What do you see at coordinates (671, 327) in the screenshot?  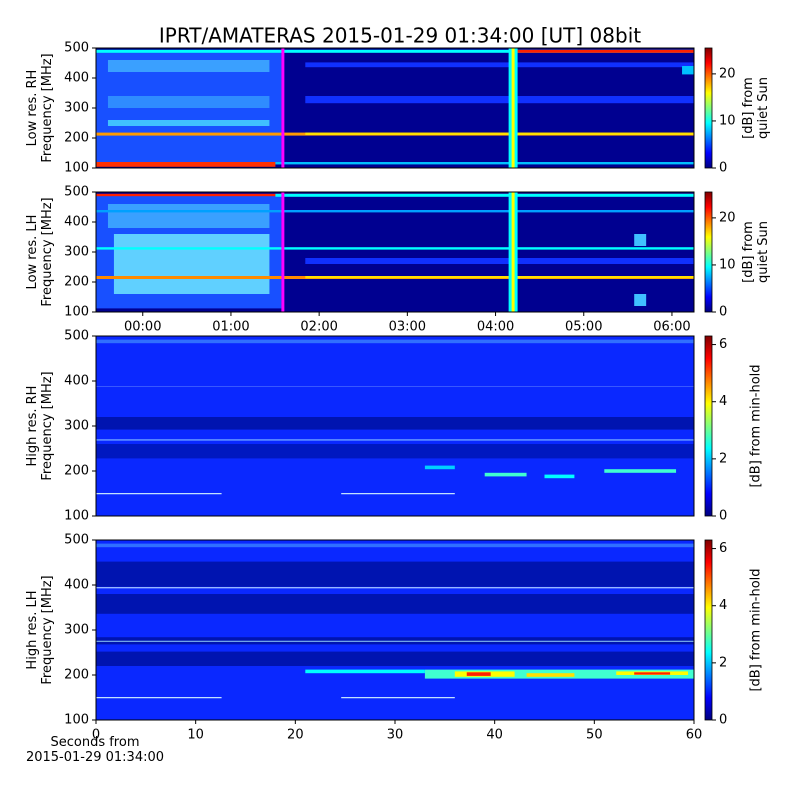 I see `x-tick-label: 06:00` at bounding box center [671, 327].